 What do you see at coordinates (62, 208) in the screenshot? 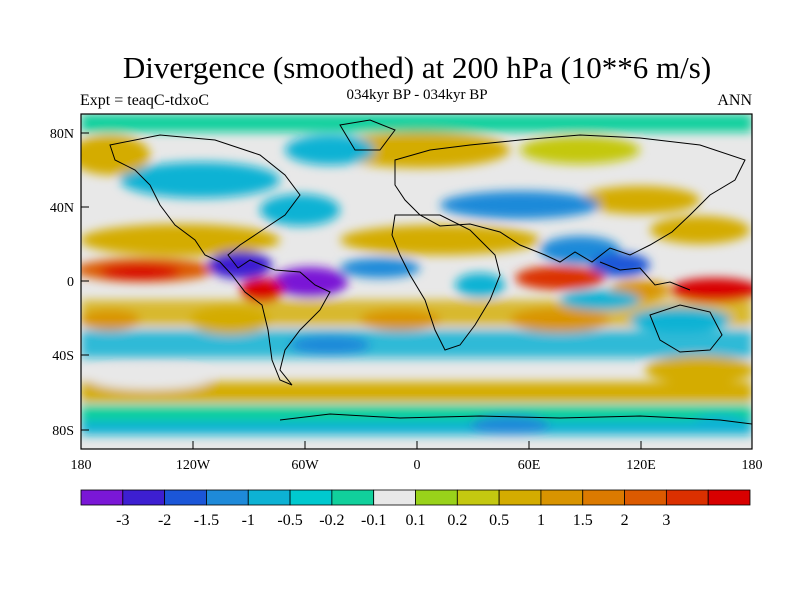
I see `y-tick-label: 40N` at bounding box center [62, 208].